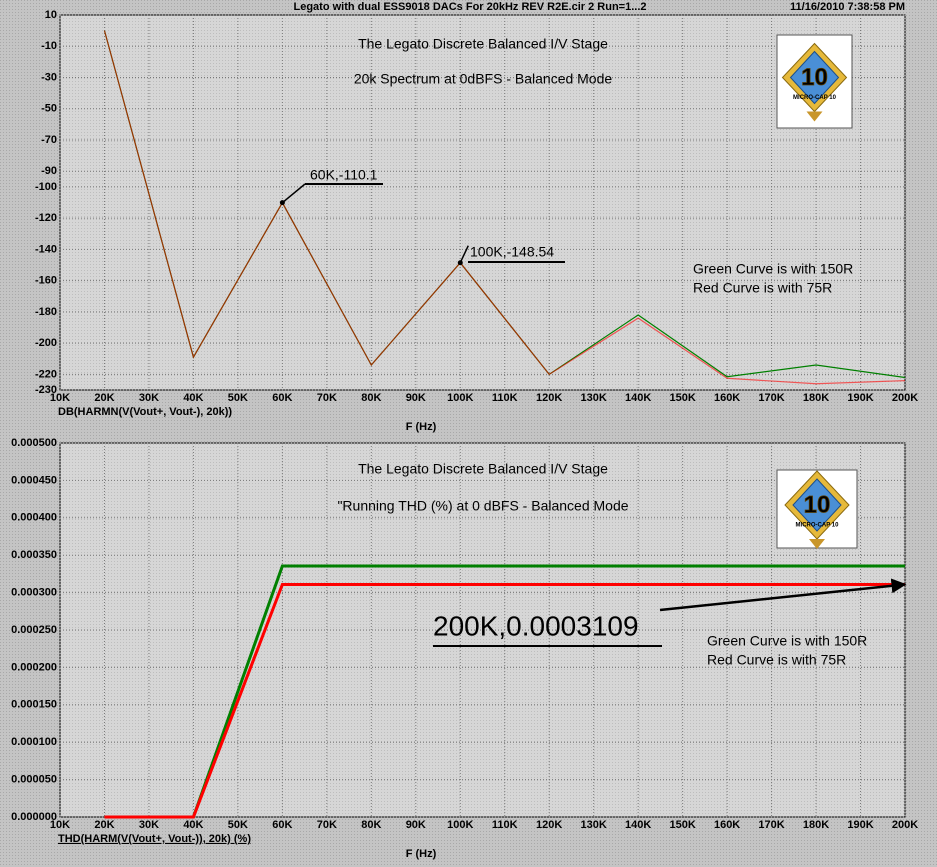 The width and height of the screenshot is (937, 867). What do you see at coordinates (49, 140) in the screenshot?
I see `y-tick-label: -70` at bounding box center [49, 140].